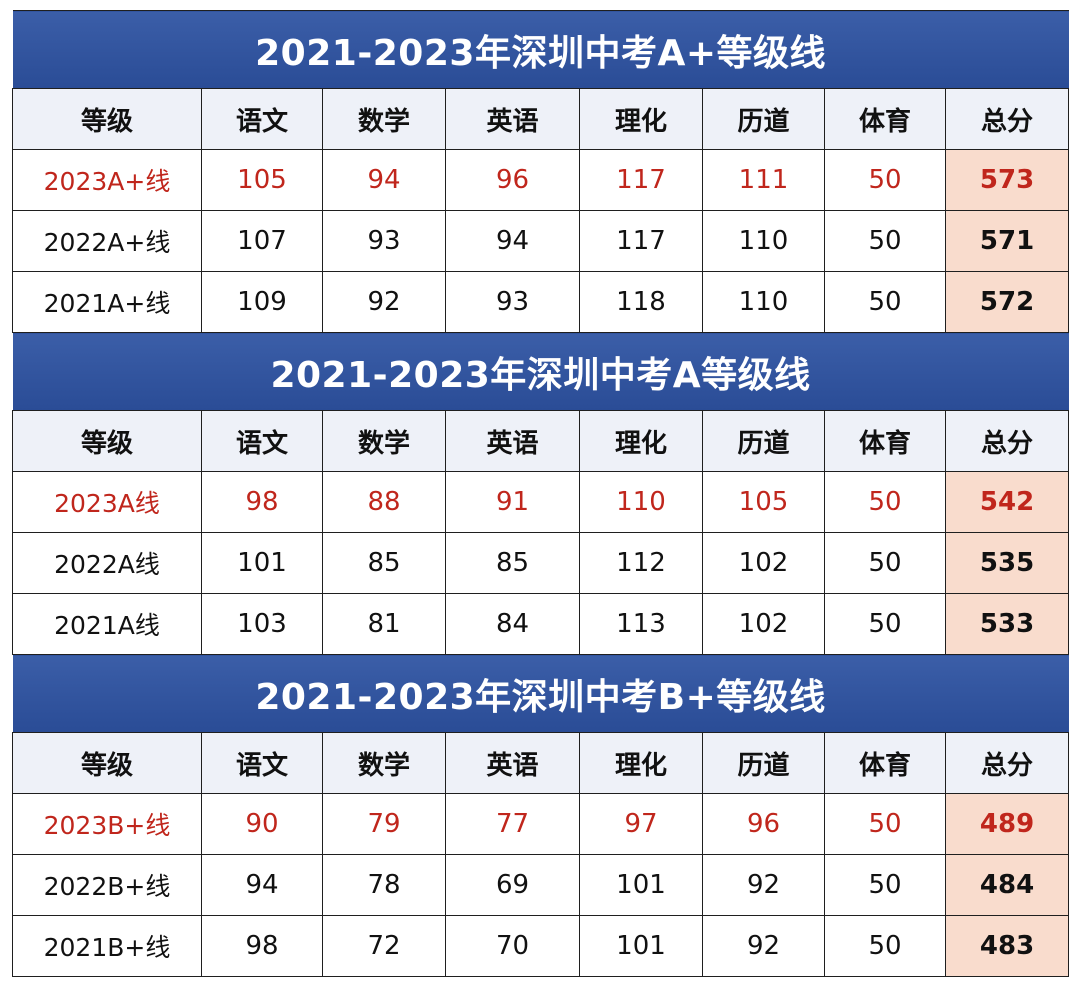 The image size is (1080, 981). I want to click on table-row: 2021A线 103 81 84 113 102 50 533, so click(541, 624).